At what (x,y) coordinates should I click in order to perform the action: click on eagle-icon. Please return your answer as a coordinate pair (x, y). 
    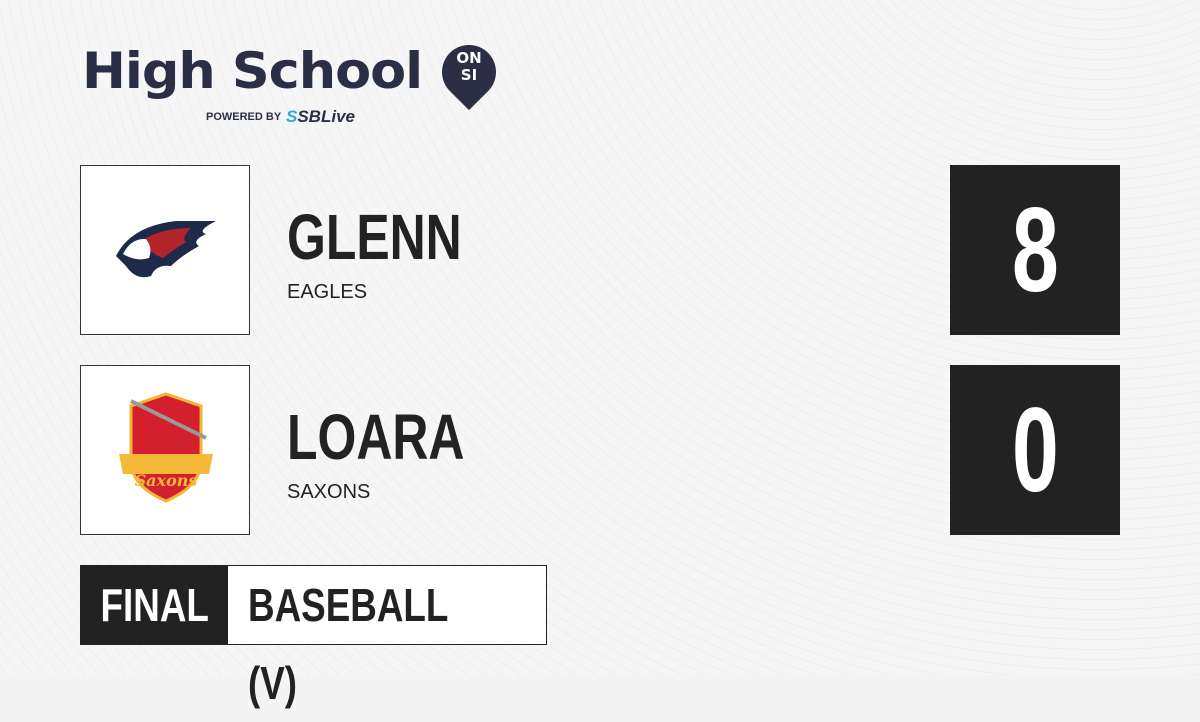
    Looking at the image, I should click on (166, 249).